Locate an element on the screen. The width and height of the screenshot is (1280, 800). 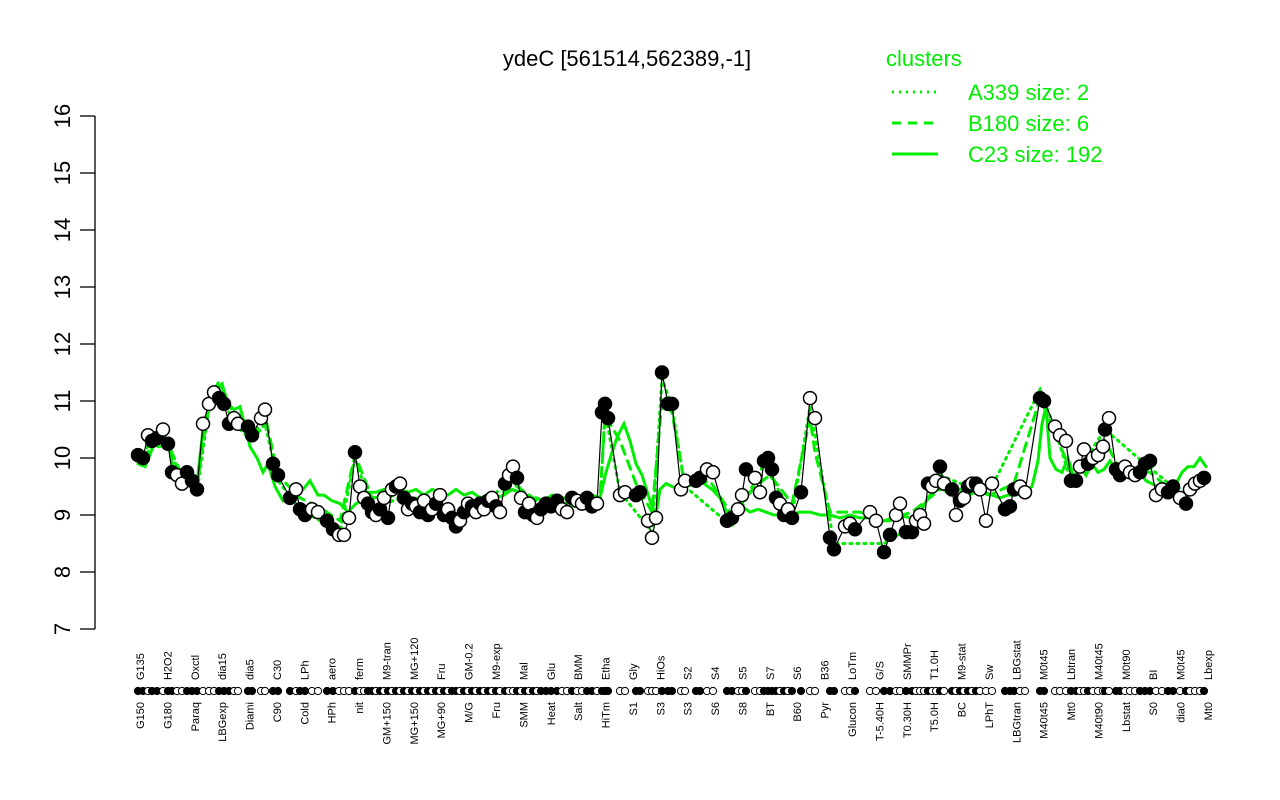
x-tick-label: G180 is located at coordinates (168, 715).